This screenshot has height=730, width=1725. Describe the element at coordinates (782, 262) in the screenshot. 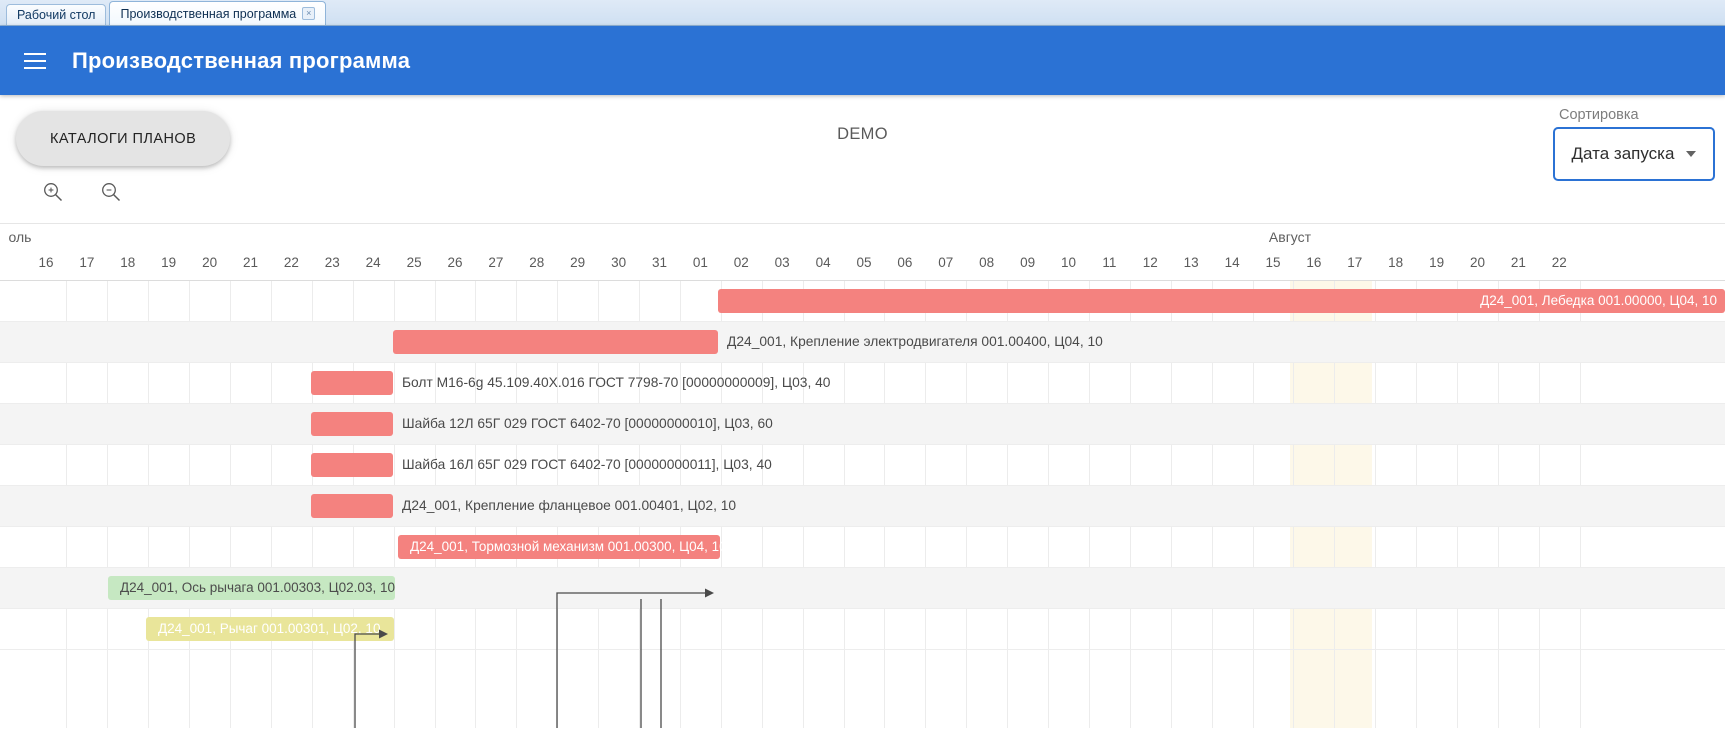

I see `timeline-day-label: 03` at that location.